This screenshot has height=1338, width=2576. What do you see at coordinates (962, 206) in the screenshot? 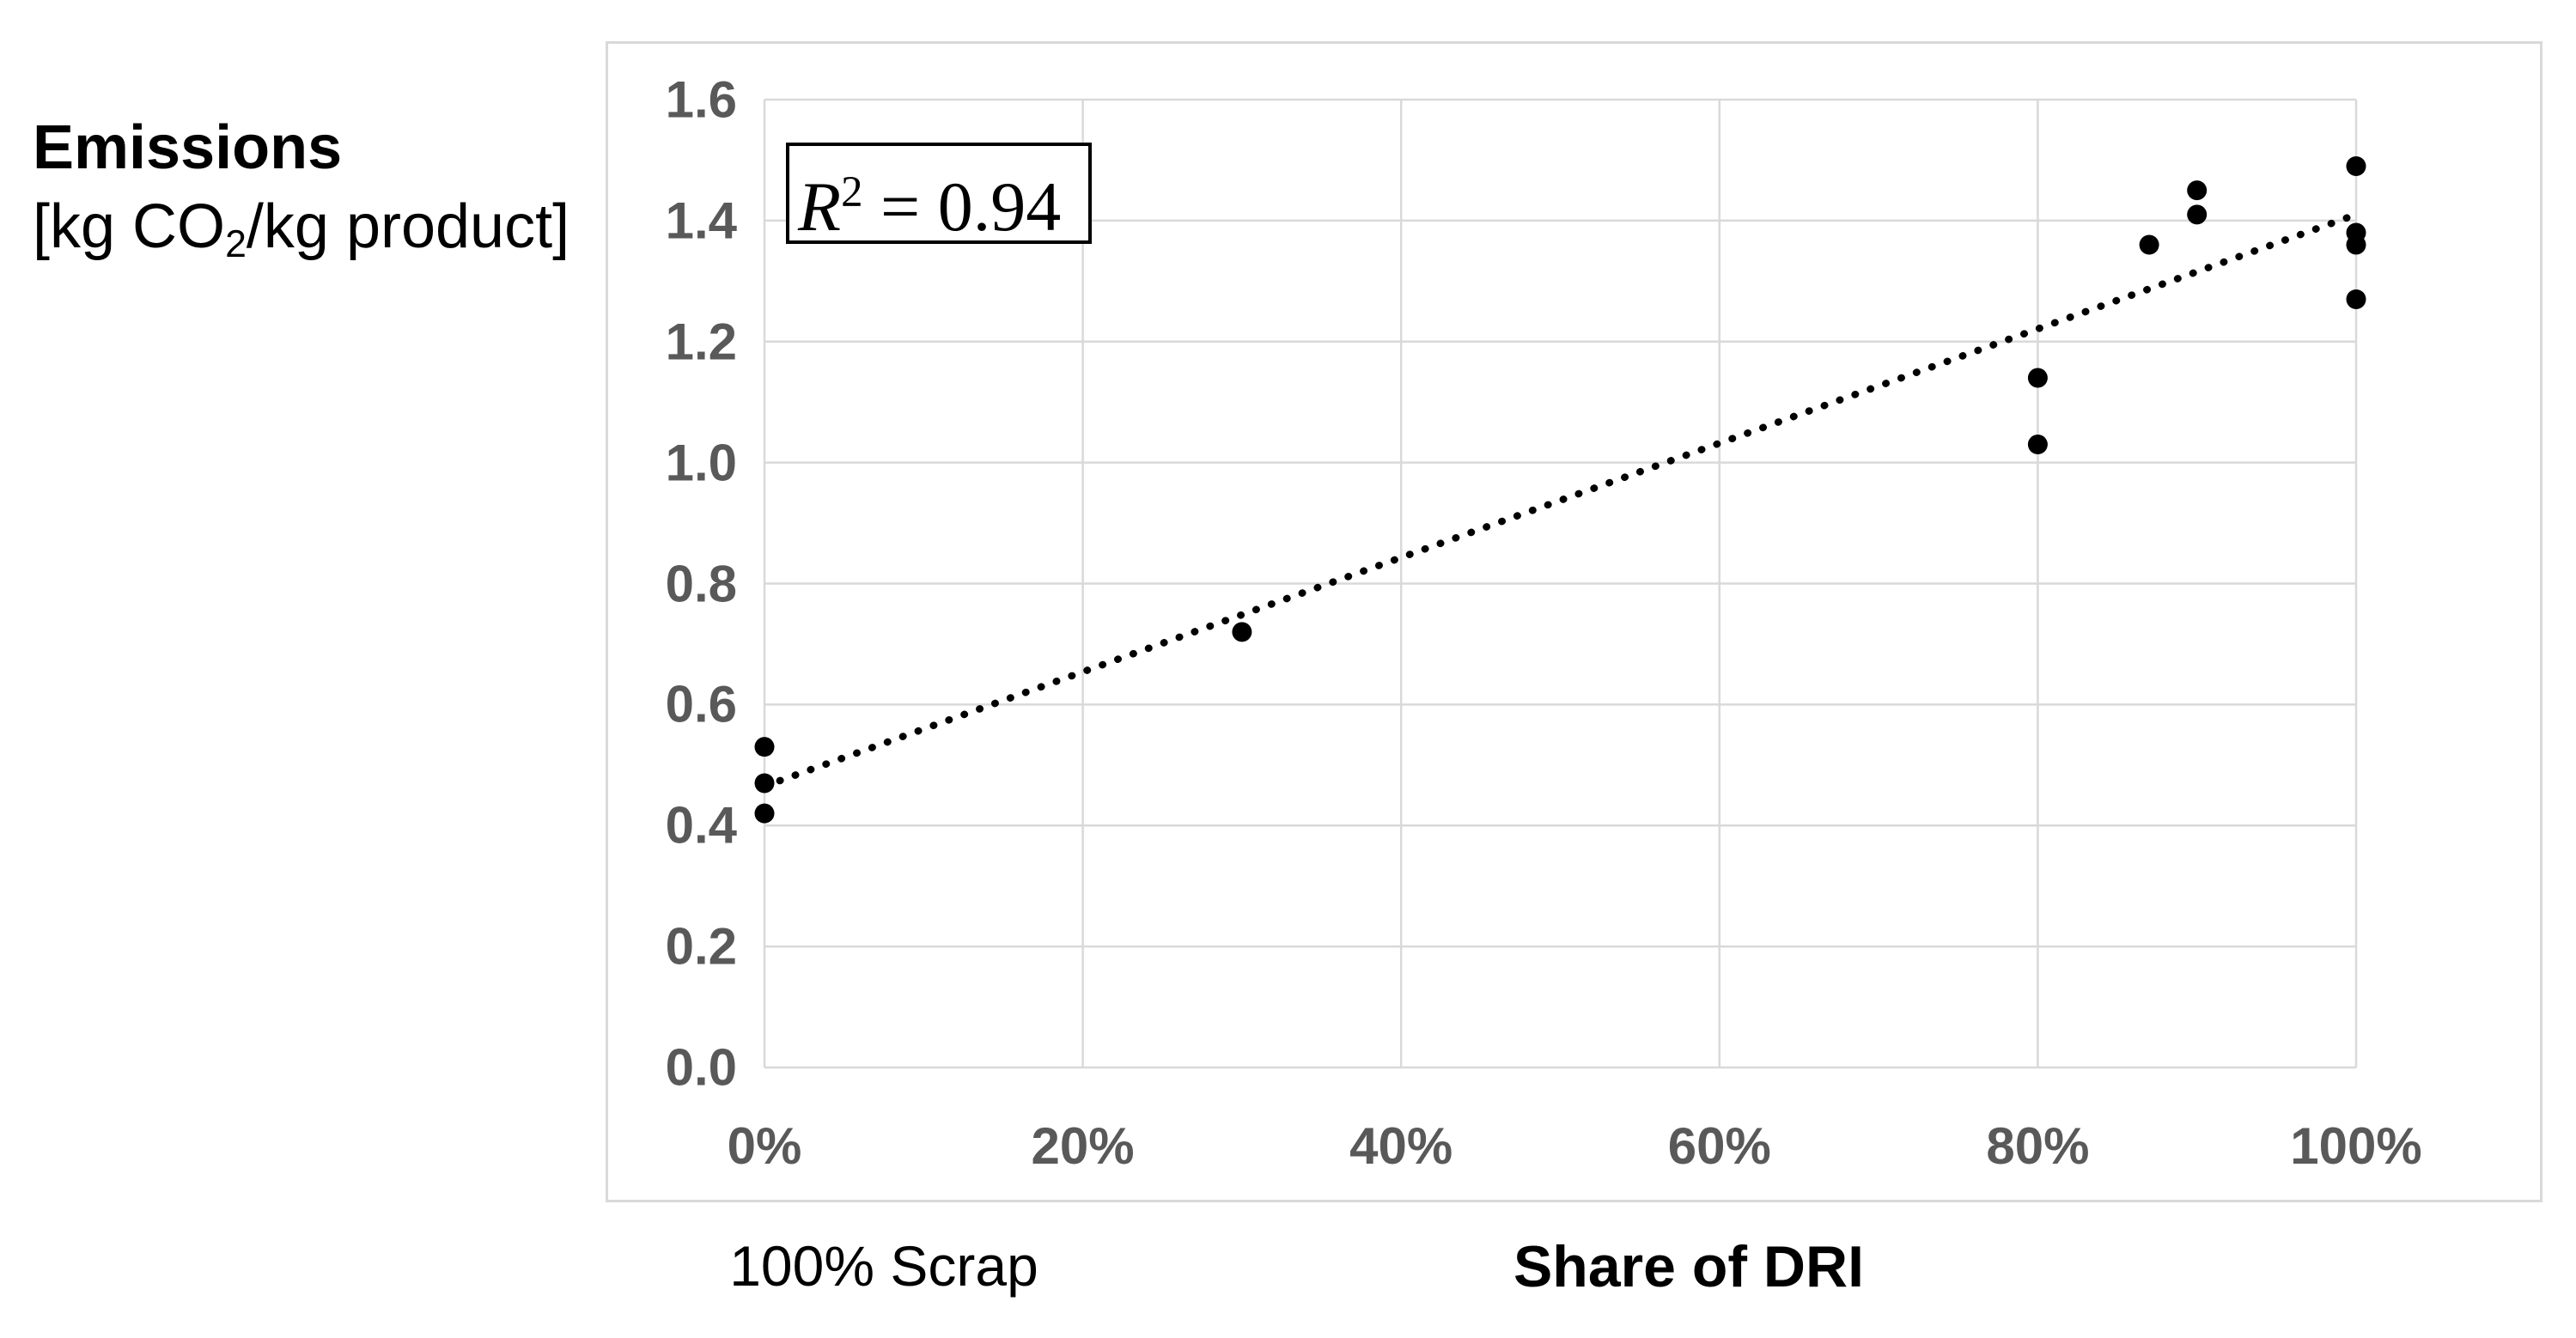
I see `r-squared-value: = 0.94` at bounding box center [962, 206].